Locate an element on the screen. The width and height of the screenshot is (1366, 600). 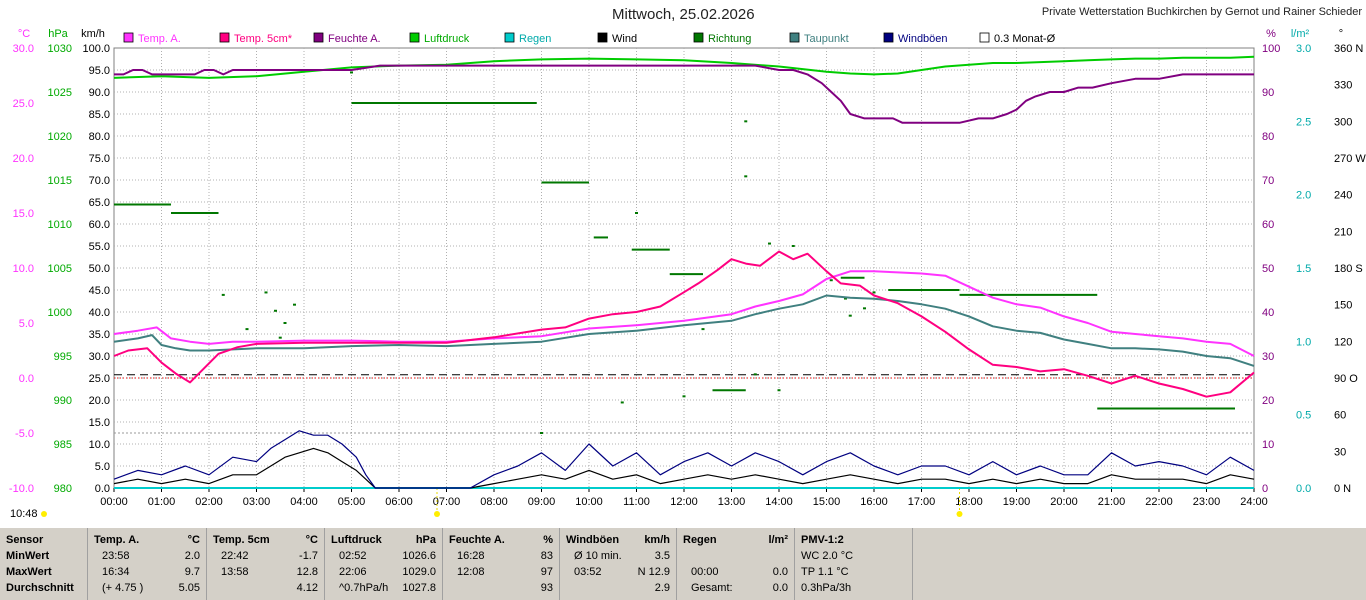
wind-axis-tick: 90.0 is located at coordinates (99, 93).